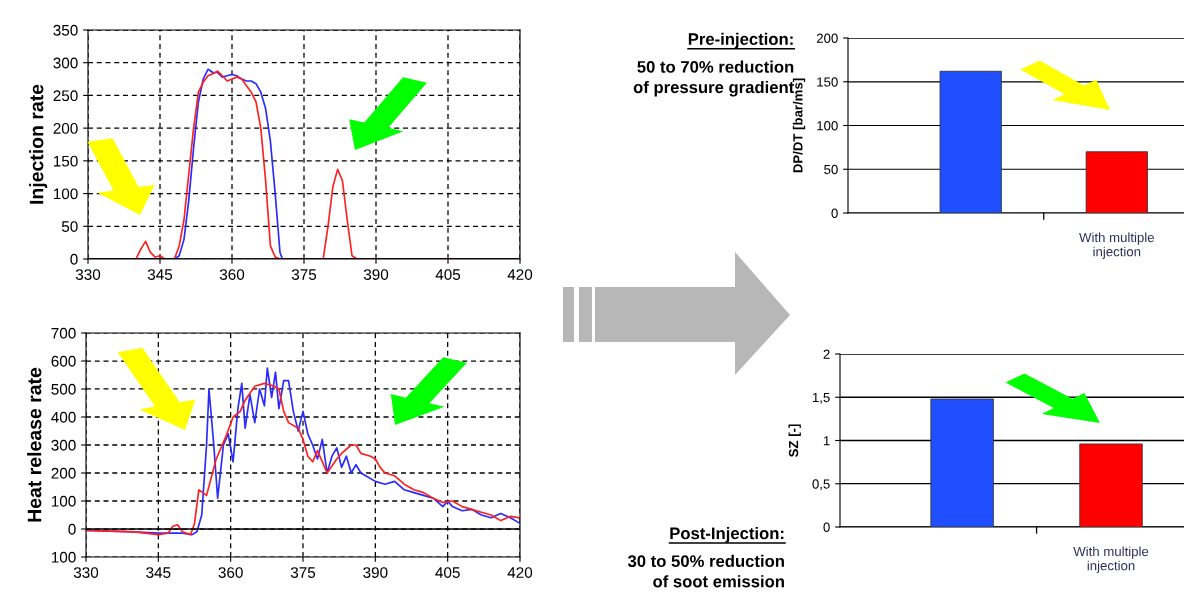 This screenshot has width=1184, height=602. I want to click on y-tick-label: 600, so click(63, 361).